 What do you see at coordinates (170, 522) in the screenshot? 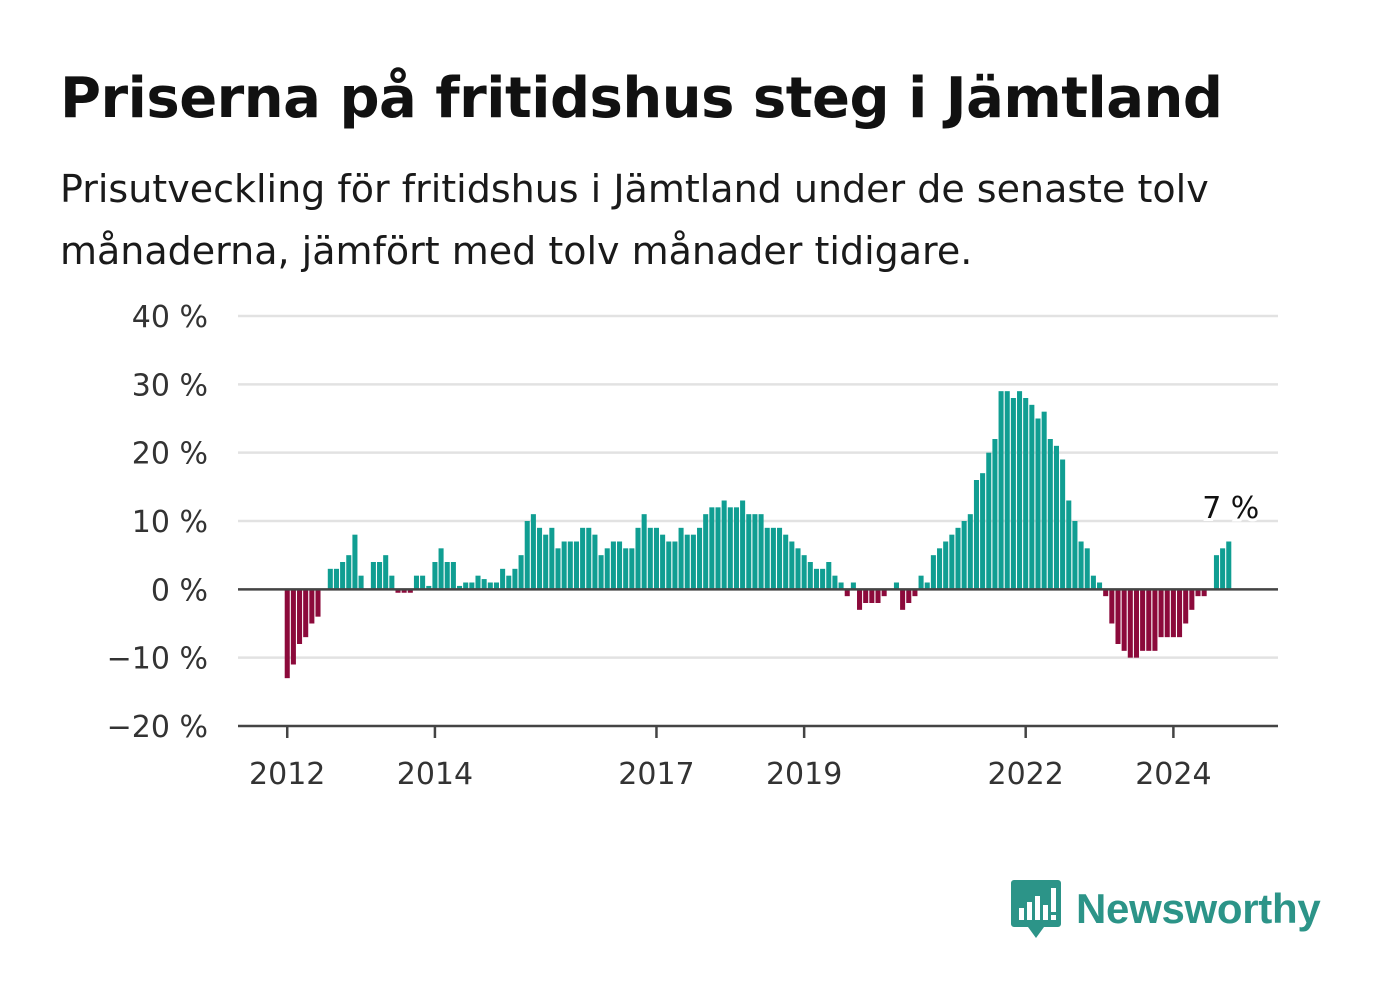
I see `y-tick-label: 10 %` at bounding box center [170, 522].